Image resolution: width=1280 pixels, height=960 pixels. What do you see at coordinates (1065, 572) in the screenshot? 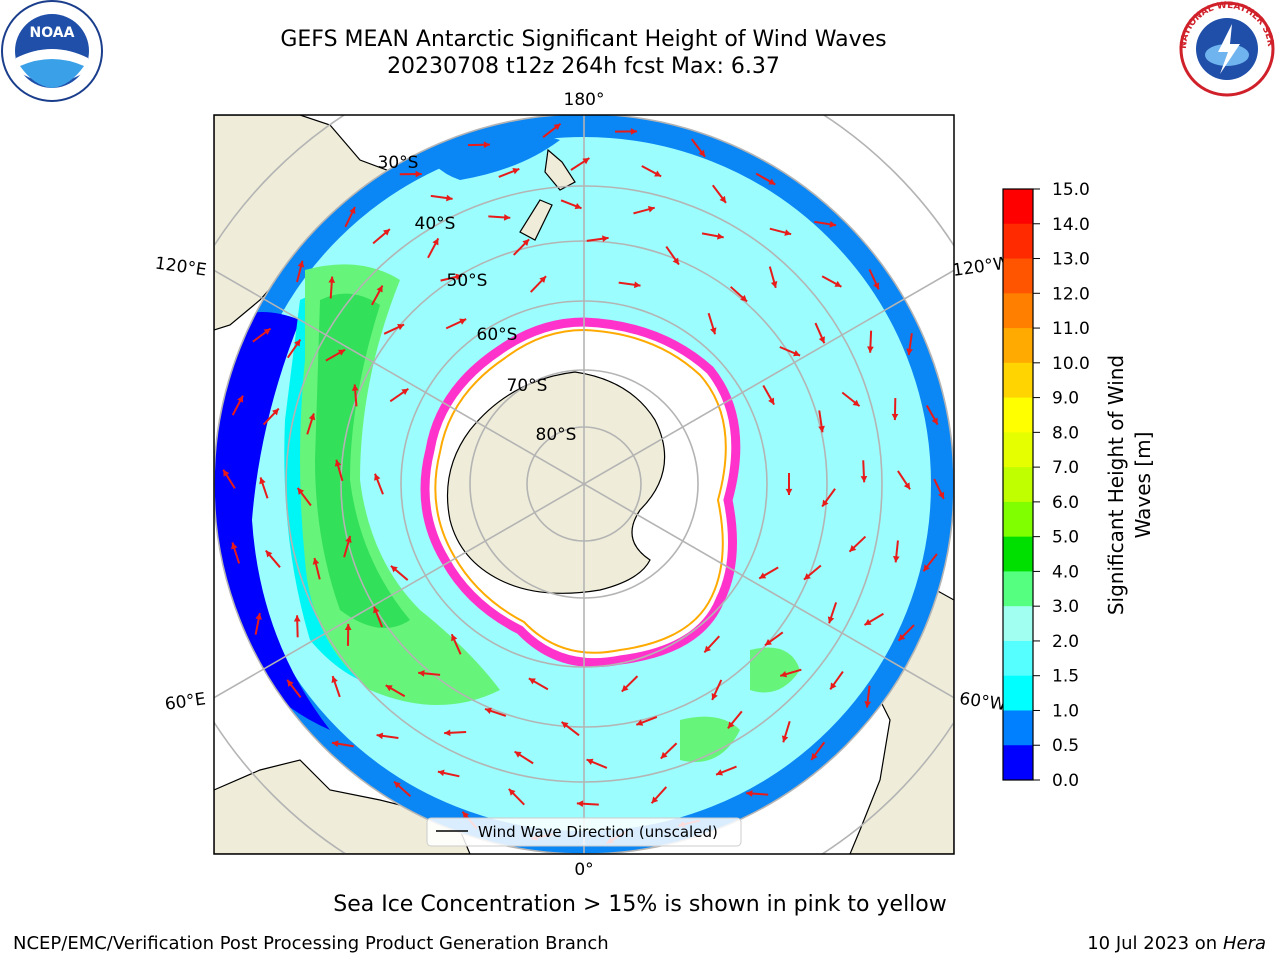
I see `colorbar-tick-label: 4.0` at bounding box center [1065, 572].